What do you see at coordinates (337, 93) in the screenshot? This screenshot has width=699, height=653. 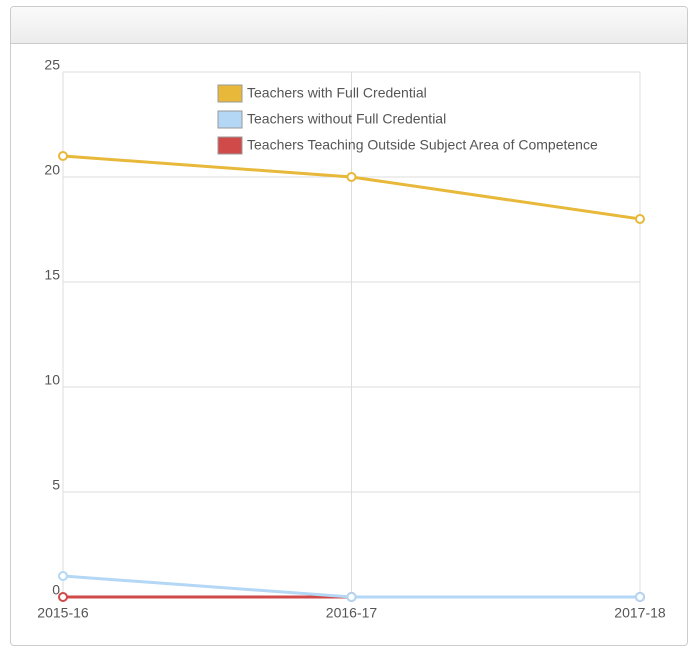 I see `legend-label: Teachers with Full Credential` at bounding box center [337, 93].